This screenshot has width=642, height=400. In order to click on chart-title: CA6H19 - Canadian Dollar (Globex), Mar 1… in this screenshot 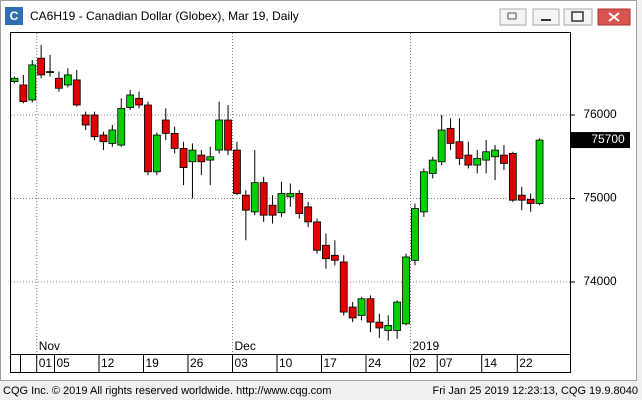, I will do `click(164, 16)`.